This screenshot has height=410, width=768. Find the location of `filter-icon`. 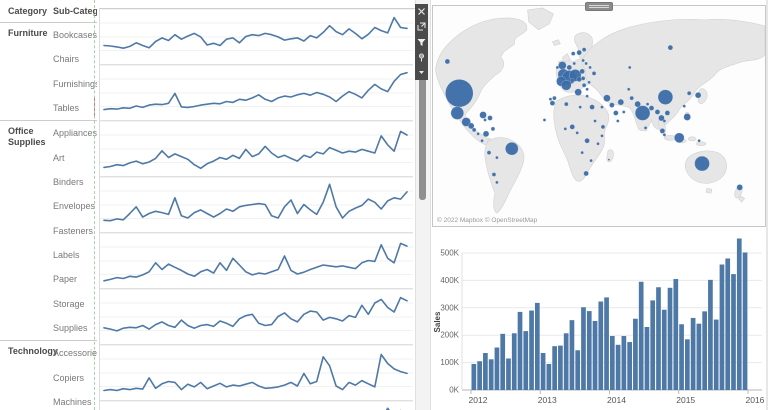

filter-icon is located at coordinates (421, 42).